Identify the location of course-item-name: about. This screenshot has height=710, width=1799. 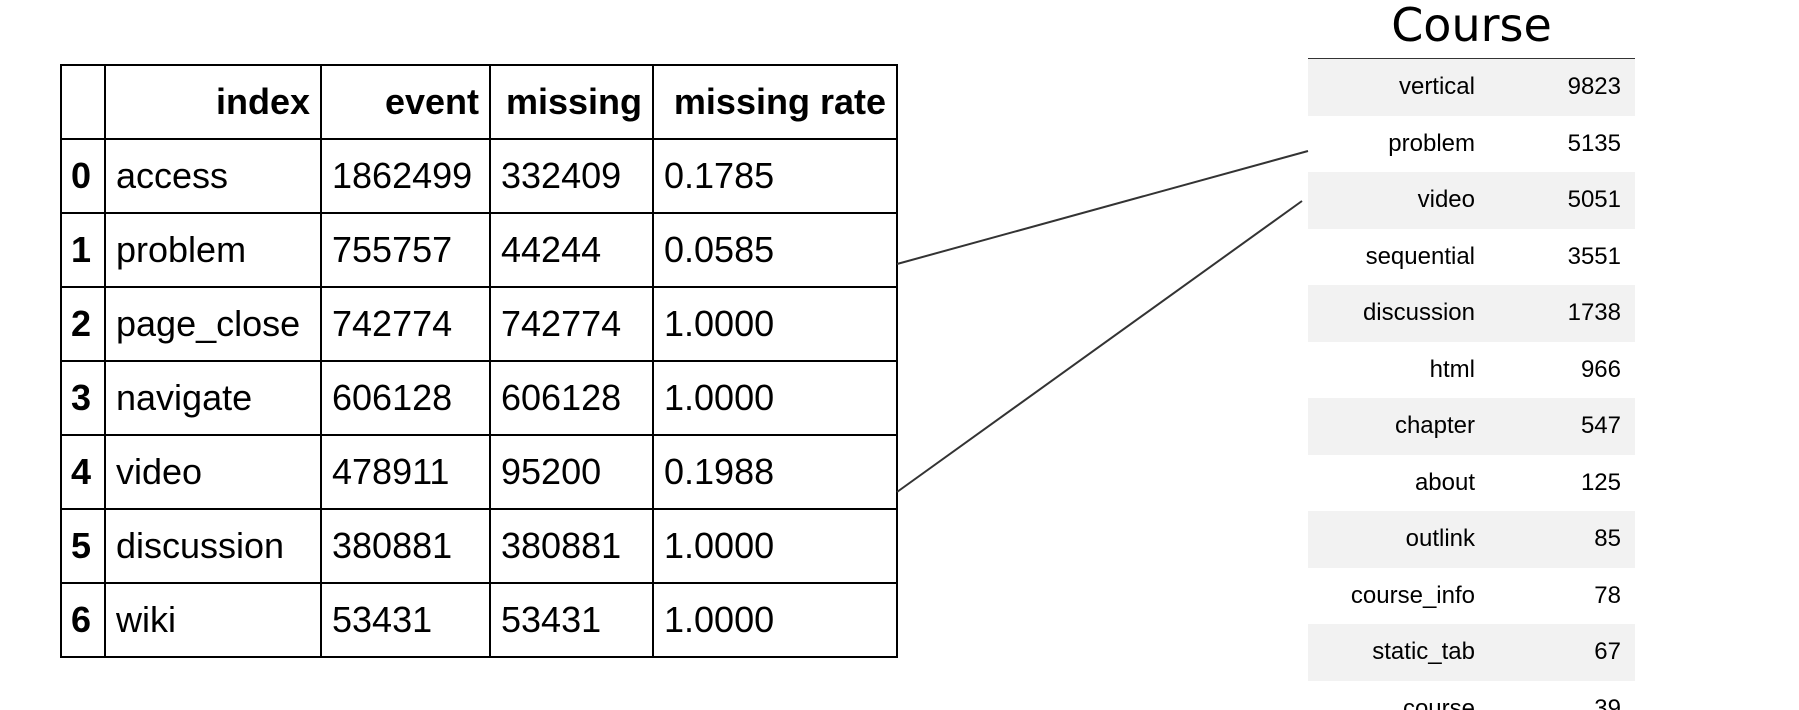
(1444, 482).